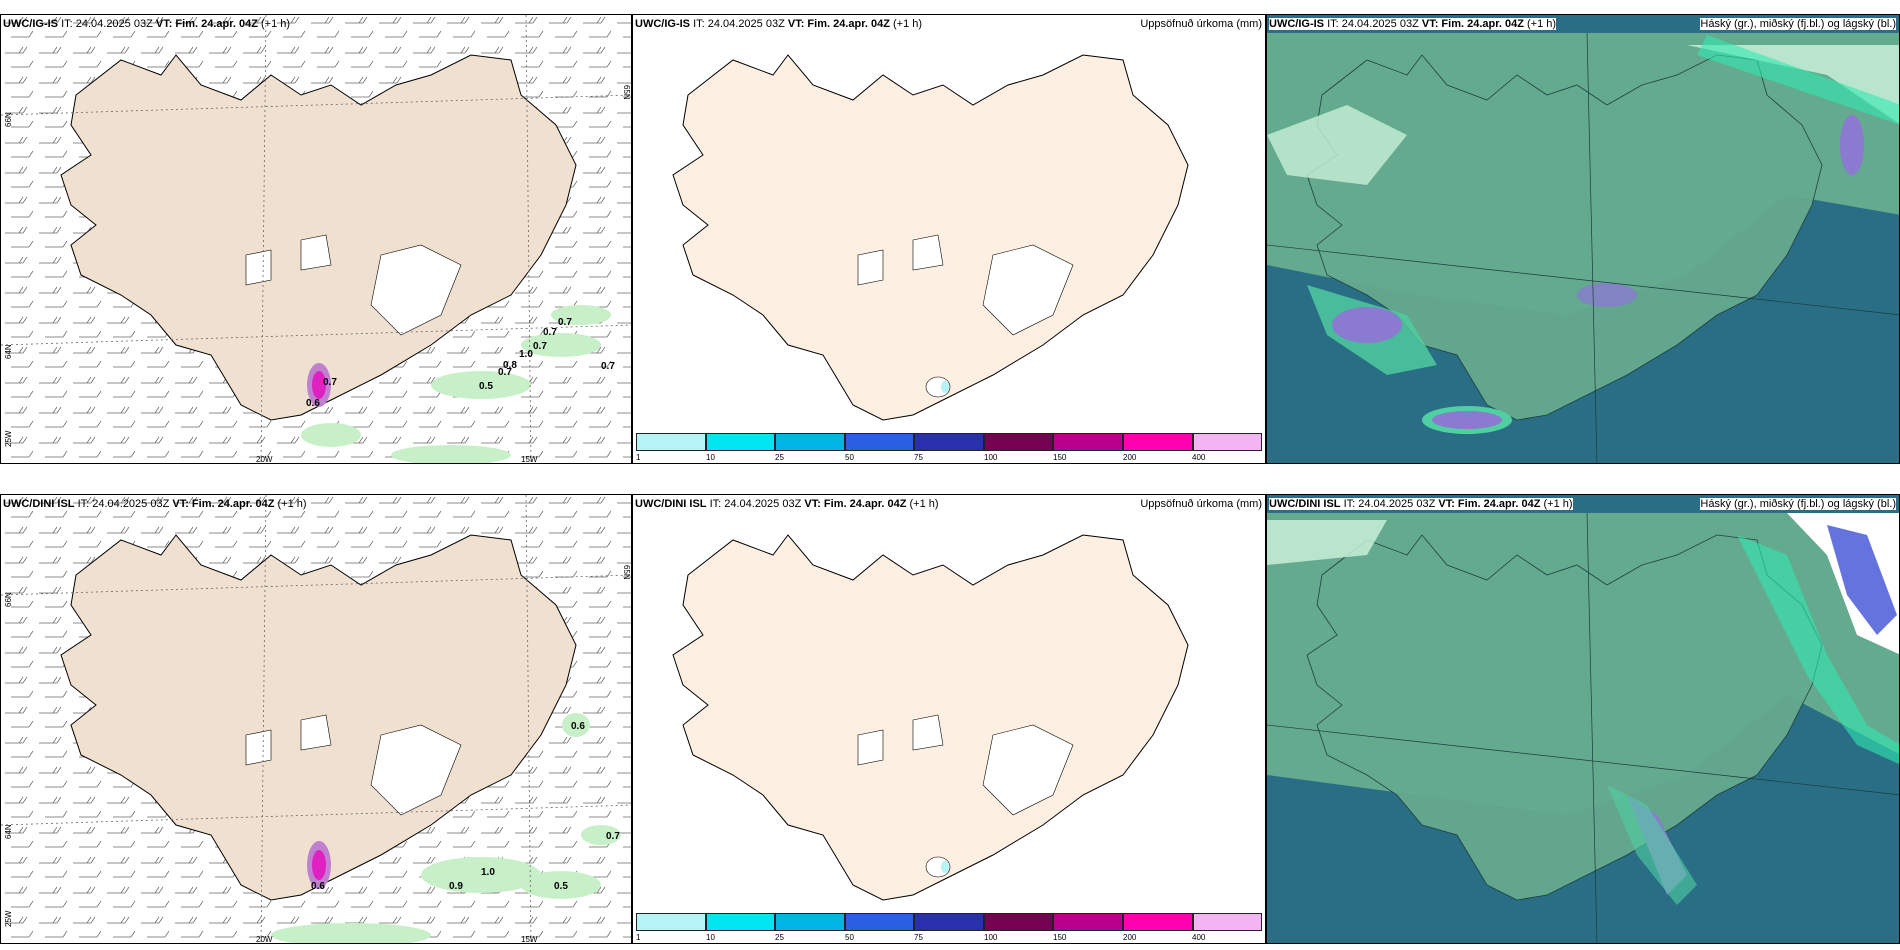  Describe the element at coordinates (456, 886) in the screenshot. I see `wind-value: 0.9` at that location.